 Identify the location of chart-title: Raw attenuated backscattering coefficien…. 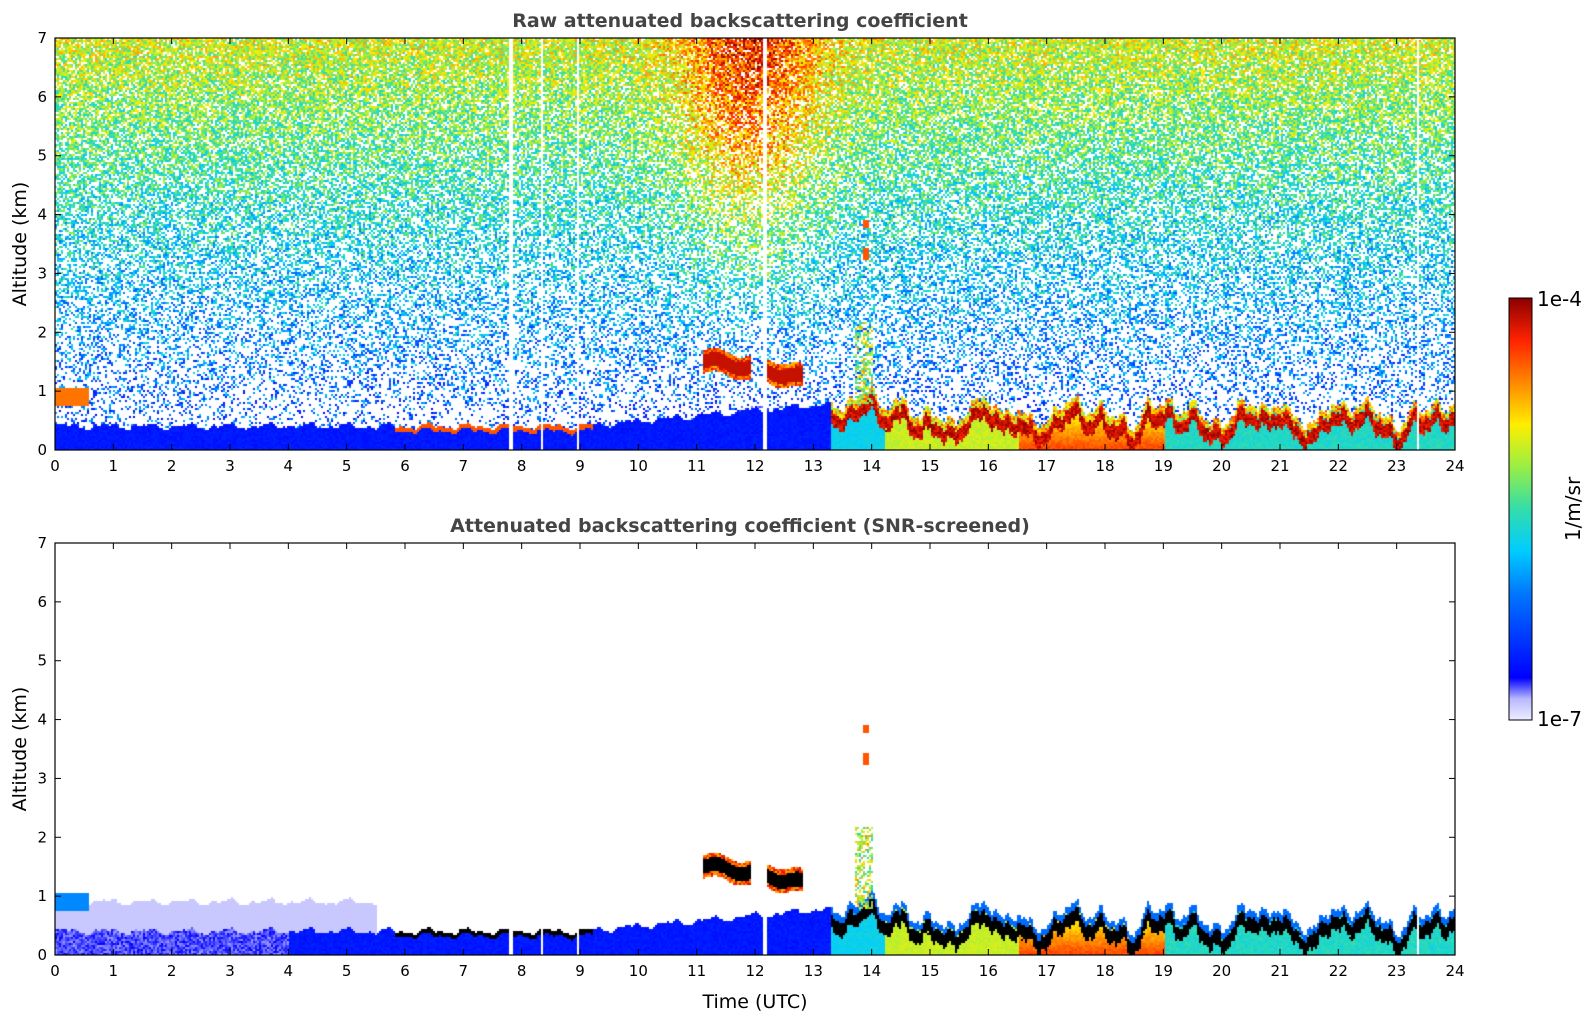
(740, 21).